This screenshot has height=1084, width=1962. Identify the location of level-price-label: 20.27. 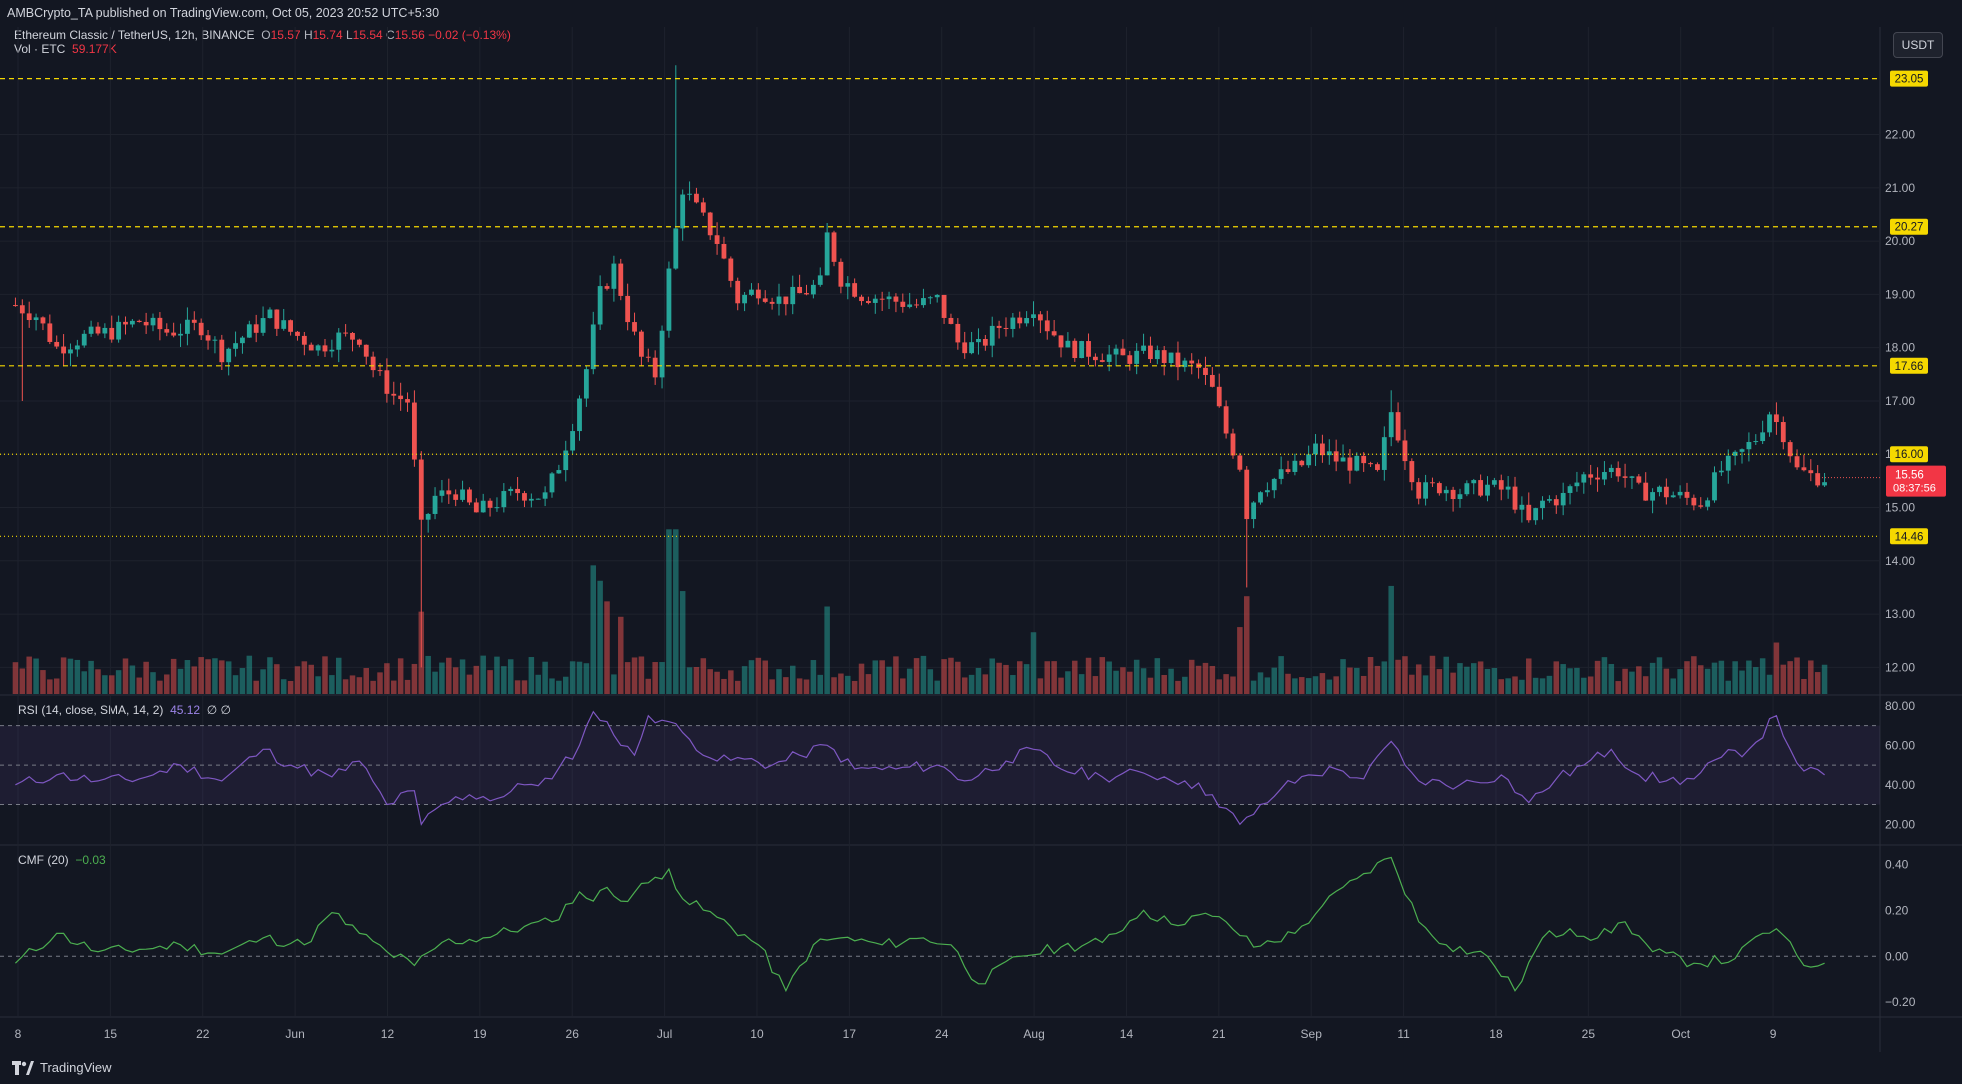
(1909, 228).